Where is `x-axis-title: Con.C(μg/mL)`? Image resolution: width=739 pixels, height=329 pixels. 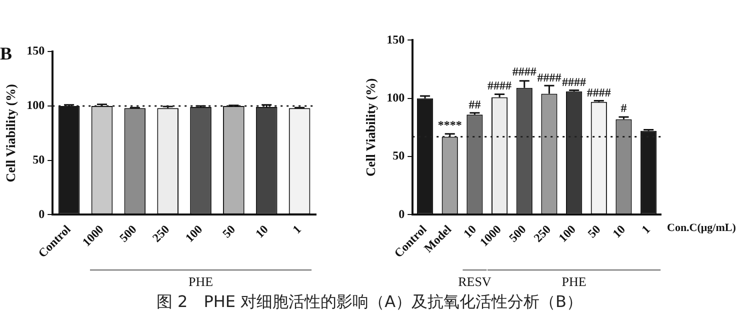 x-axis-title: Con.C(μg/mL) is located at coordinates (701, 228).